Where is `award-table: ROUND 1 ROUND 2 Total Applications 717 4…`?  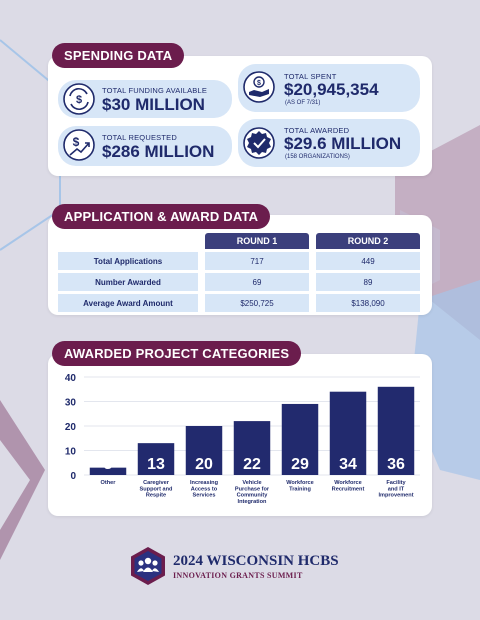 award-table: ROUND 1 ROUND 2 Total Applications 717 4… is located at coordinates (239, 272).